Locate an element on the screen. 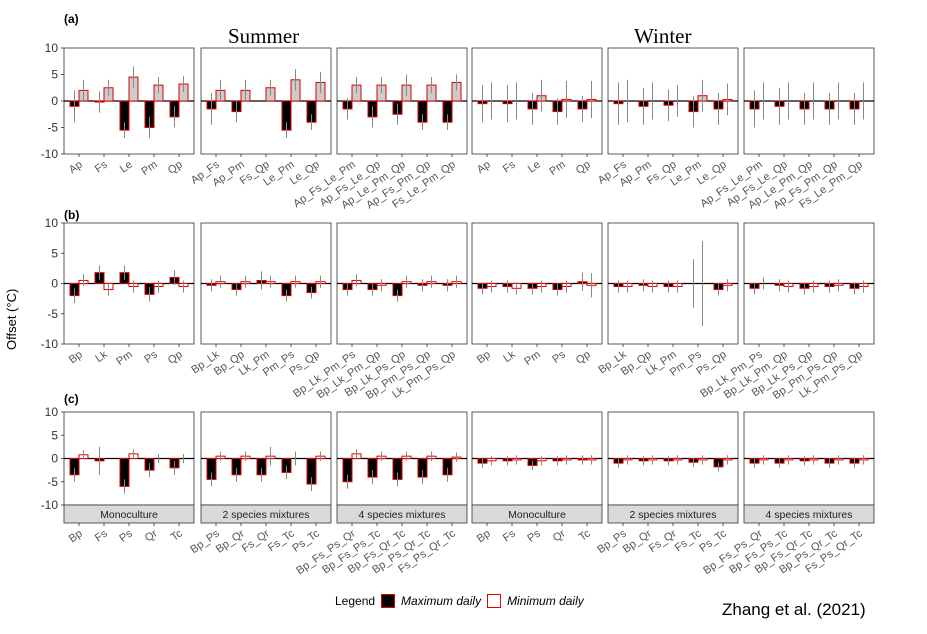 This screenshot has width=927, height=634. legend-title: Legend is located at coordinates (355, 601).